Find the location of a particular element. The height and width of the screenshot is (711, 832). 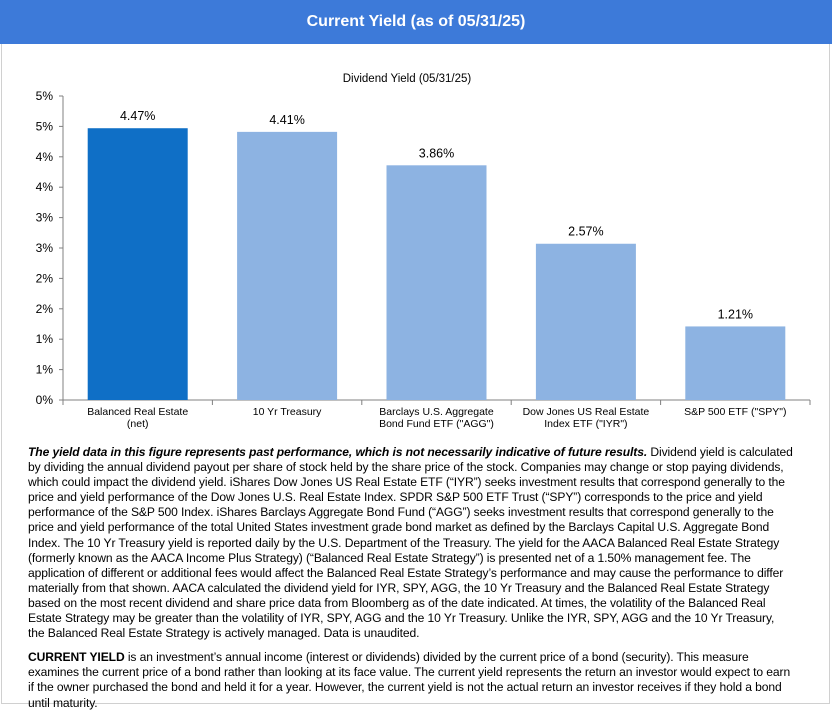

category-label: 10 Yr Treasury is located at coordinates (287, 412).